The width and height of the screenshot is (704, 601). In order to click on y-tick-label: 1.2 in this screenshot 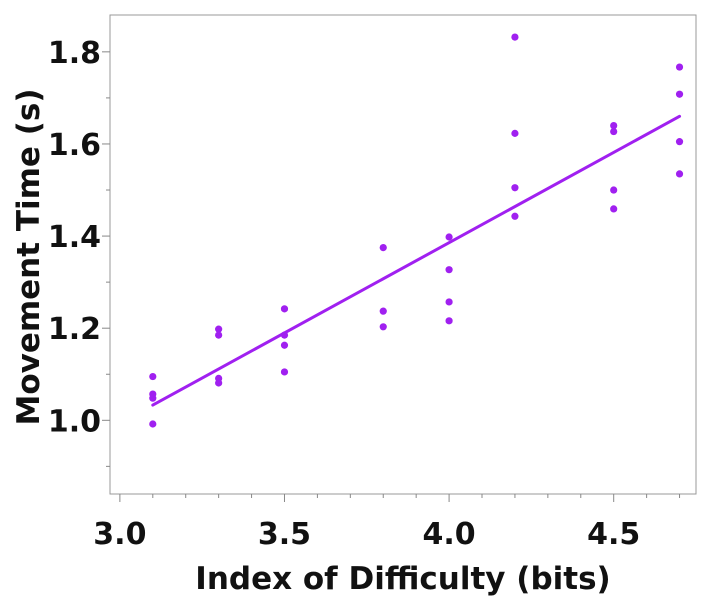, I will do `click(74, 329)`.